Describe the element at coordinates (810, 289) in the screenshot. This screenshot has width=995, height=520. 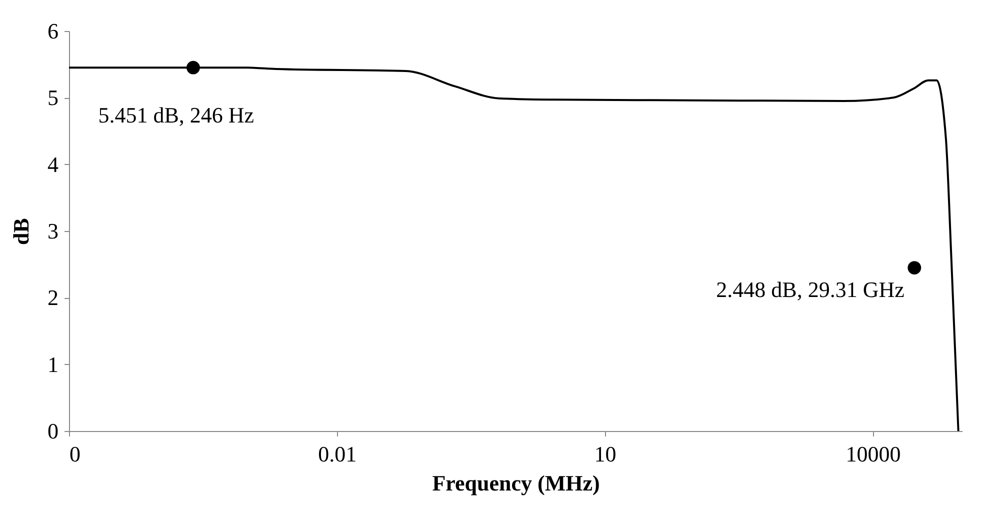
I see `annotation: 2.448 dB, 29.31 GHz` at that location.